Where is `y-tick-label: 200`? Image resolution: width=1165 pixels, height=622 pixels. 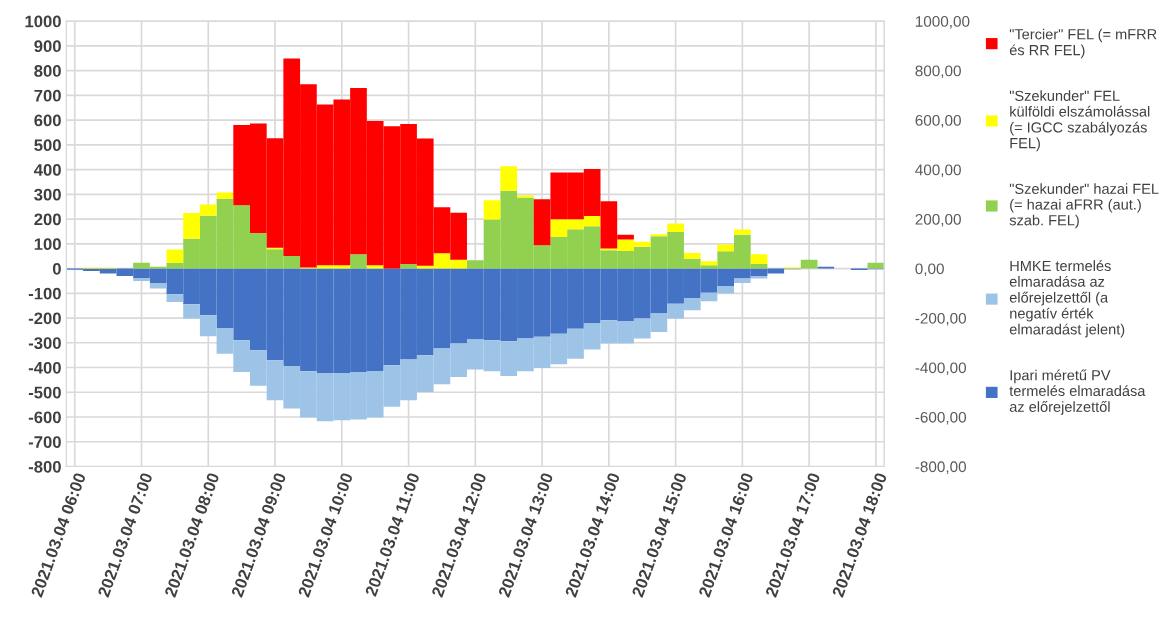 y-tick-label: 200 is located at coordinates (47, 219).